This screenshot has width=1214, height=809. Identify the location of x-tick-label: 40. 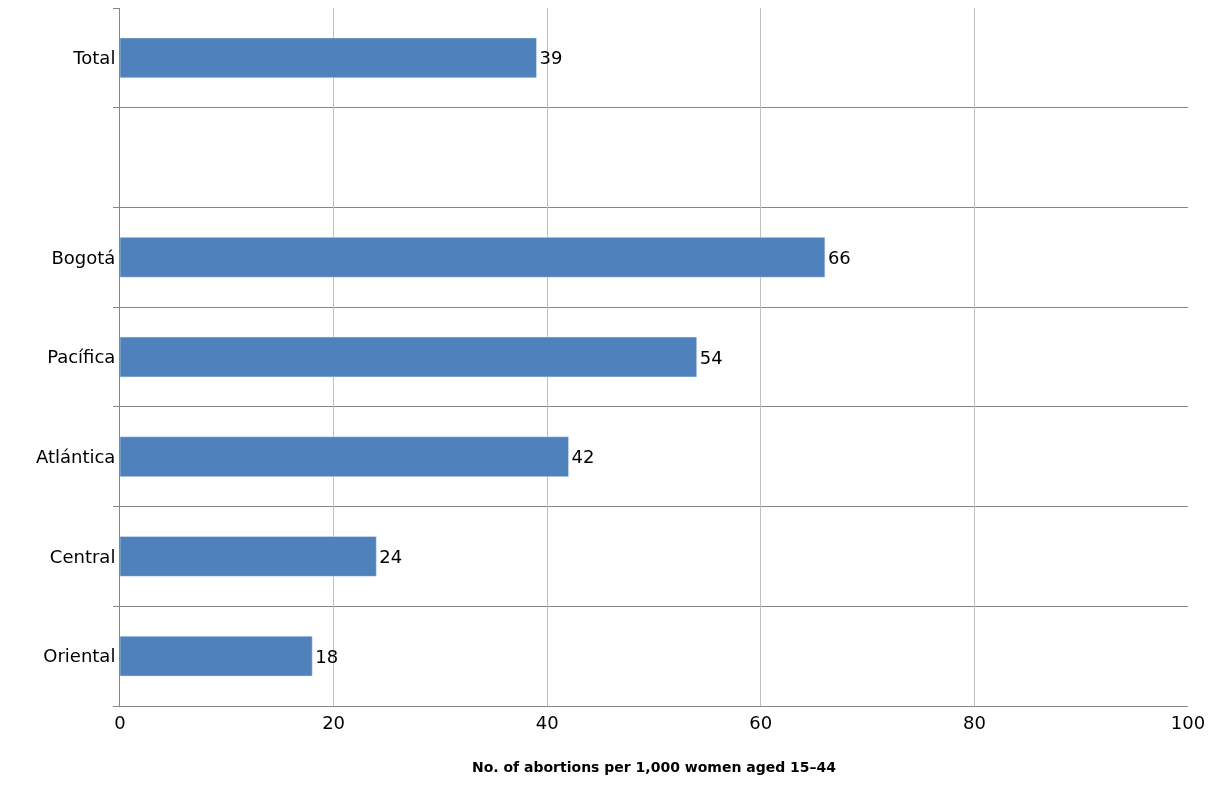
(547, 722).